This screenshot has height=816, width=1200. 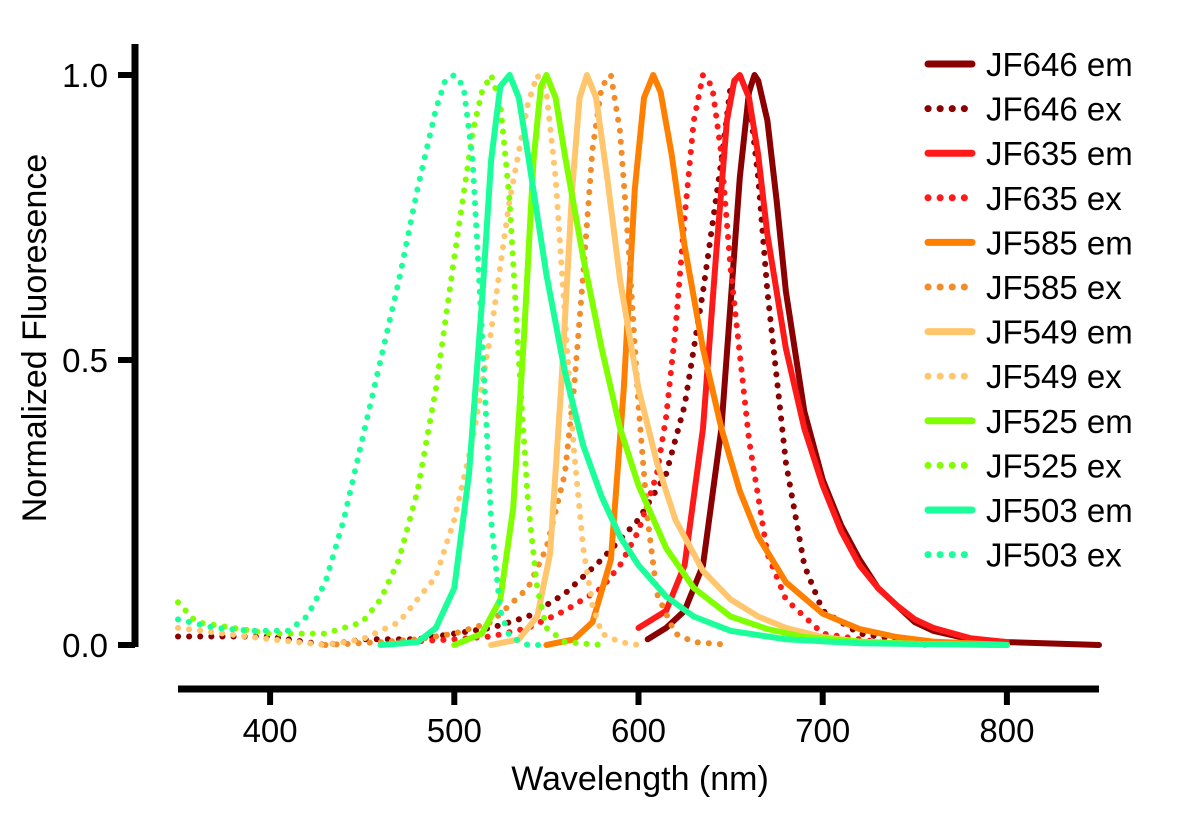 What do you see at coordinates (1006, 730) in the screenshot?
I see `x-tick-label: 800` at bounding box center [1006, 730].